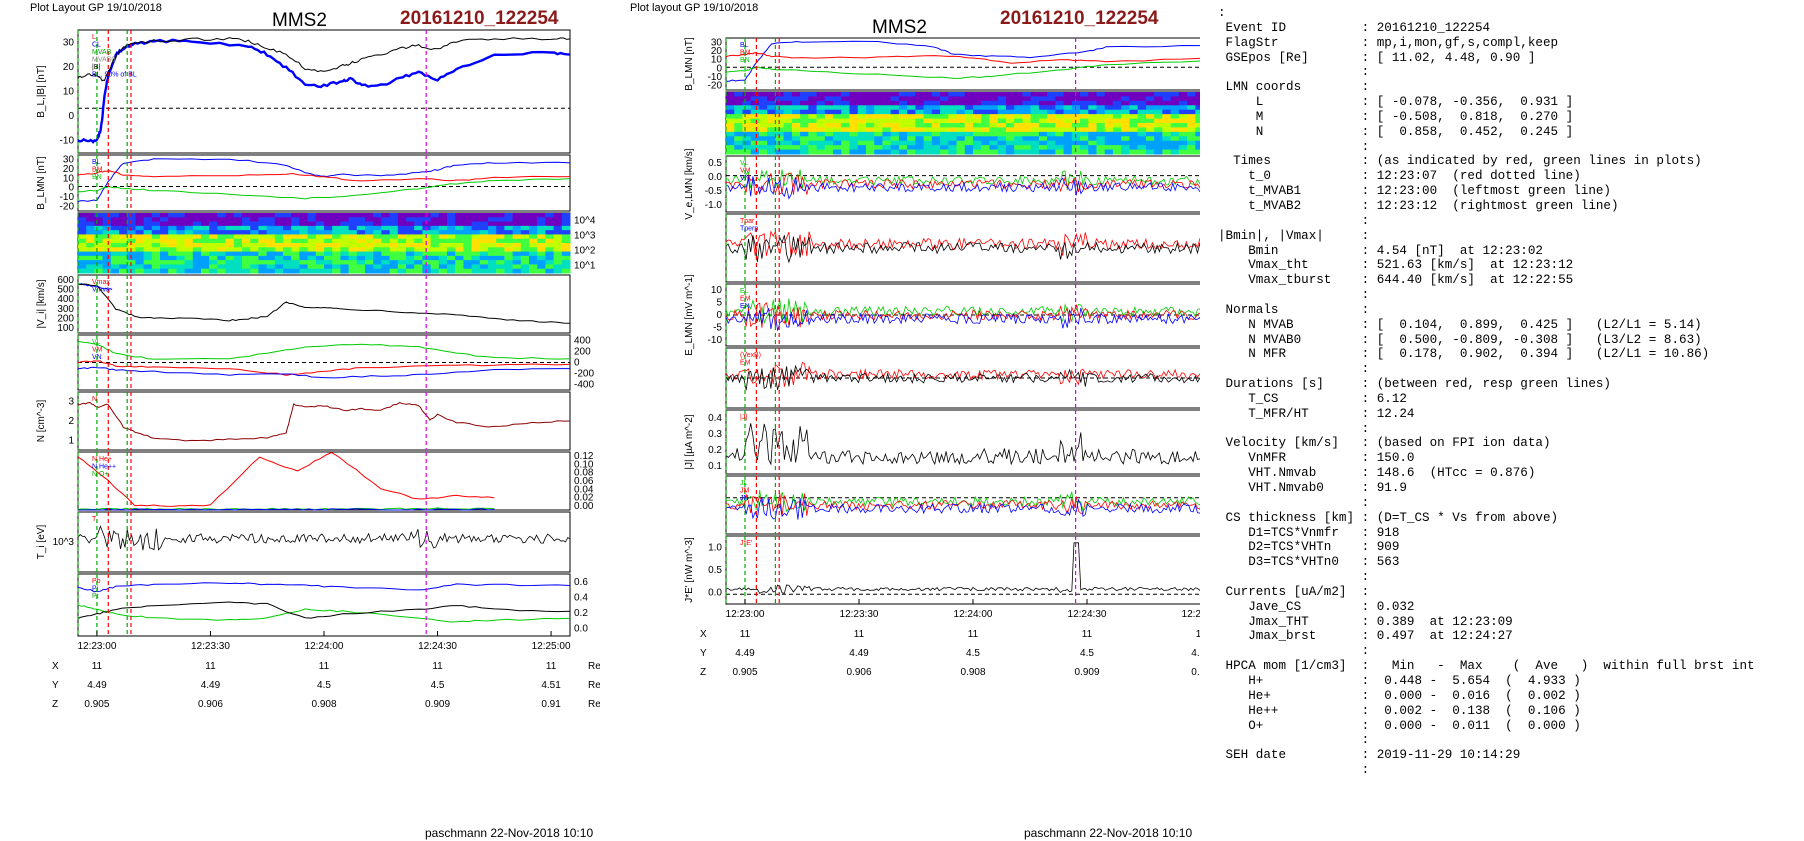 Image resolution: width=1804 pixels, height=841 pixels. I want to click on y-tick-label: -5, so click(717, 327).